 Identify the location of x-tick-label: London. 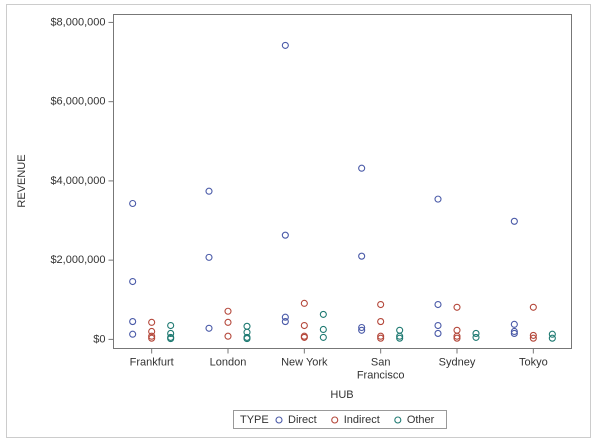
(228, 362).